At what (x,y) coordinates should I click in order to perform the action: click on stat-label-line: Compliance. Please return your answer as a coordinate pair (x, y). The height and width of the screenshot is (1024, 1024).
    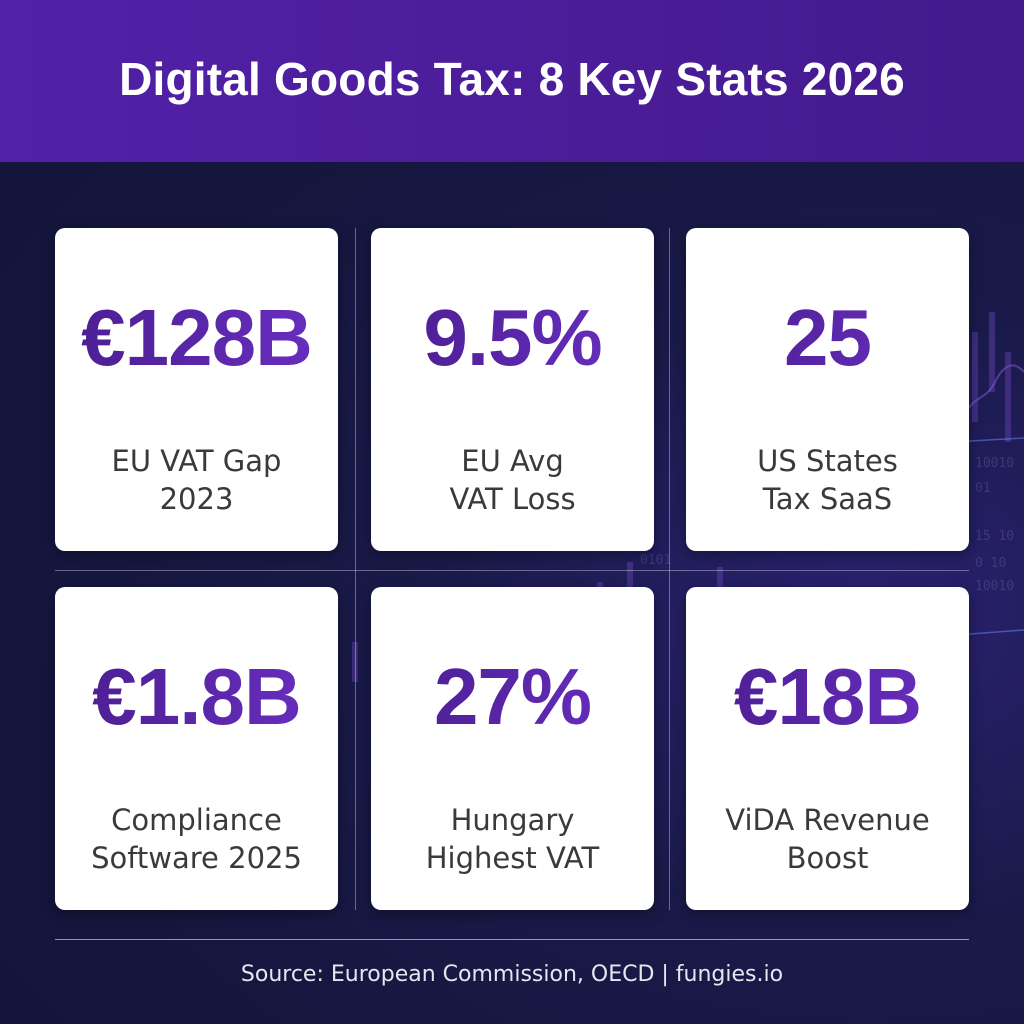
    Looking at the image, I should click on (196, 820).